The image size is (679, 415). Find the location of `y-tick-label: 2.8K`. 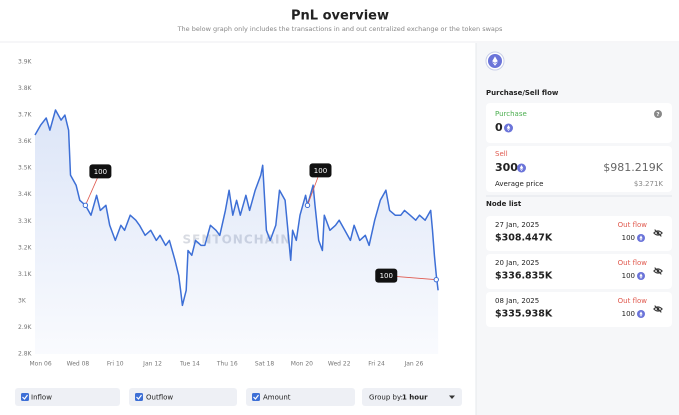

y-tick-label: 2.8K is located at coordinates (25, 354).